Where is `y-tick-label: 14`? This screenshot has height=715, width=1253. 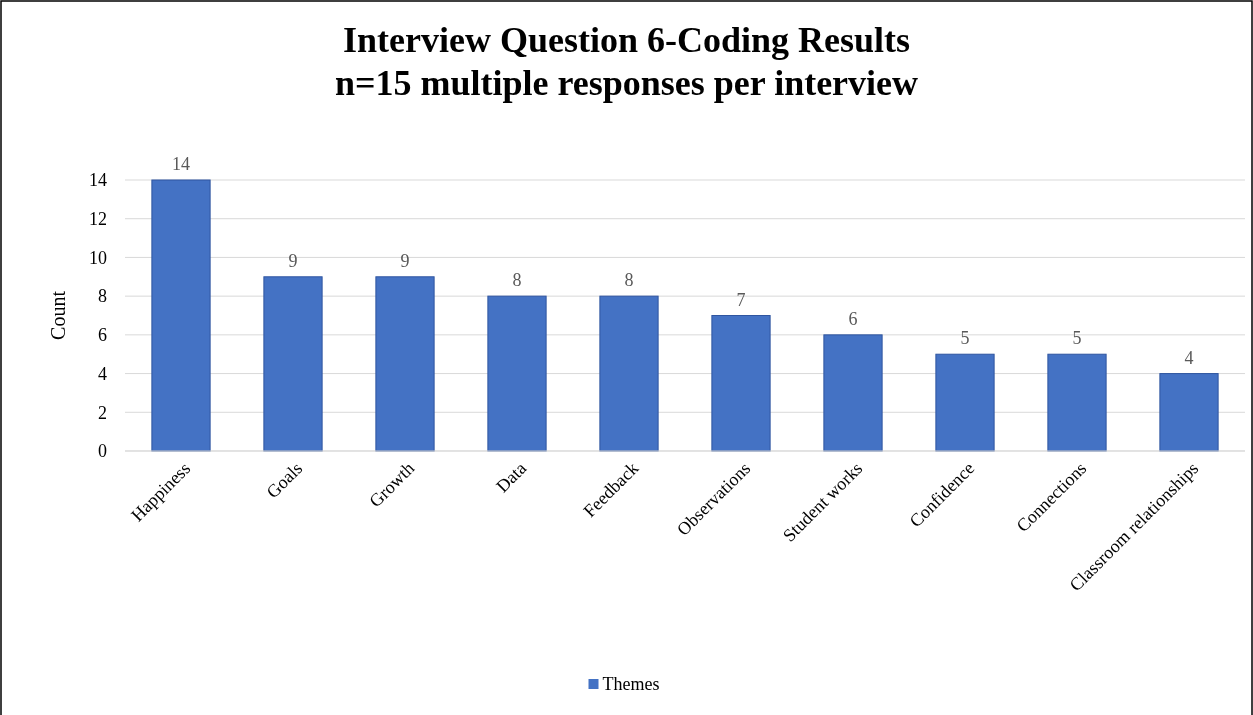
y-tick-label: 14 is located at coordinates (98, 180).